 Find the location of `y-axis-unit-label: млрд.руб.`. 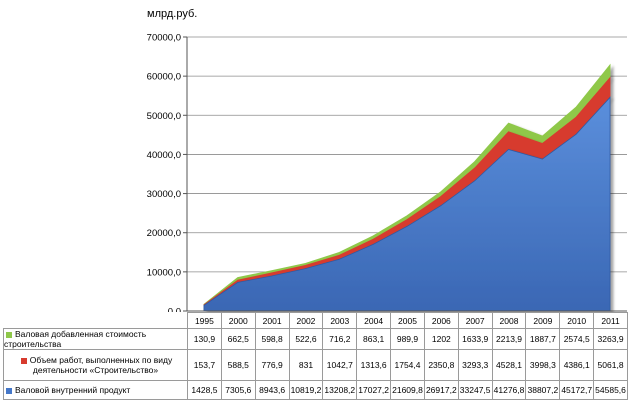

y-axis-unit-label: млрд.руб. is located at coordinates (172, 14).